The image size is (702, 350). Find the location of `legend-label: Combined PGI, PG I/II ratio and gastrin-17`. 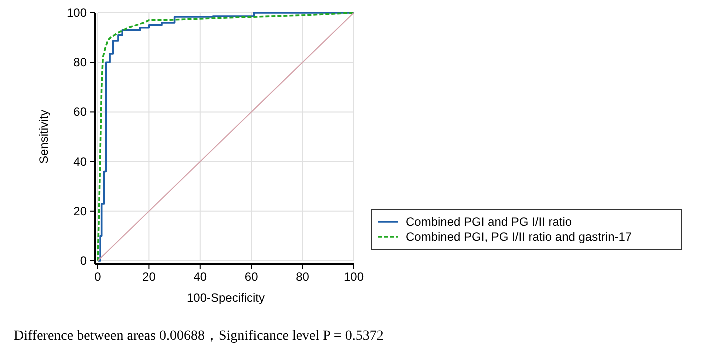

legend-label: Combined PGI, PG I/II ratio and gastrin-17 is located at coordinates (519, 237).